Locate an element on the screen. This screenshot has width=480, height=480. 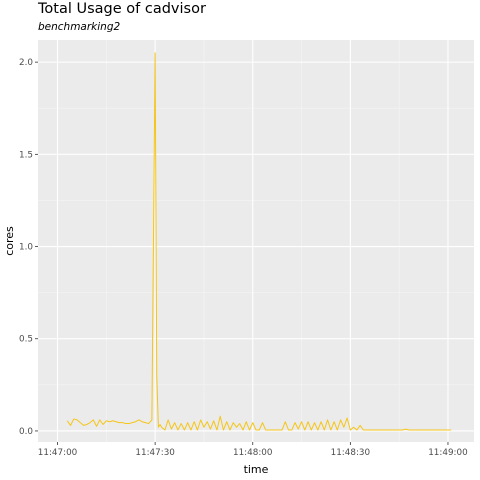
y-tick-label: 0.0 is located at coordinates (26, 432).